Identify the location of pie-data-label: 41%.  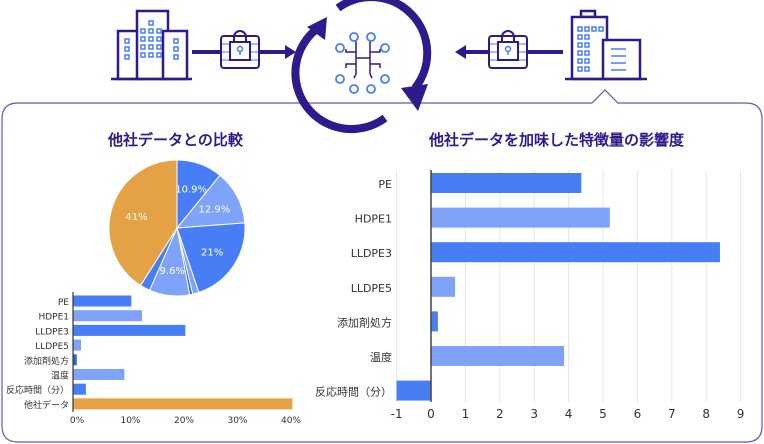
(136, 217).